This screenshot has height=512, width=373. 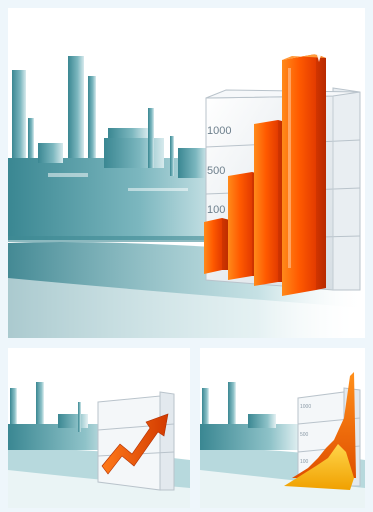 I want to click on grid-label-small-500: 500, so click(x=304, y=435).